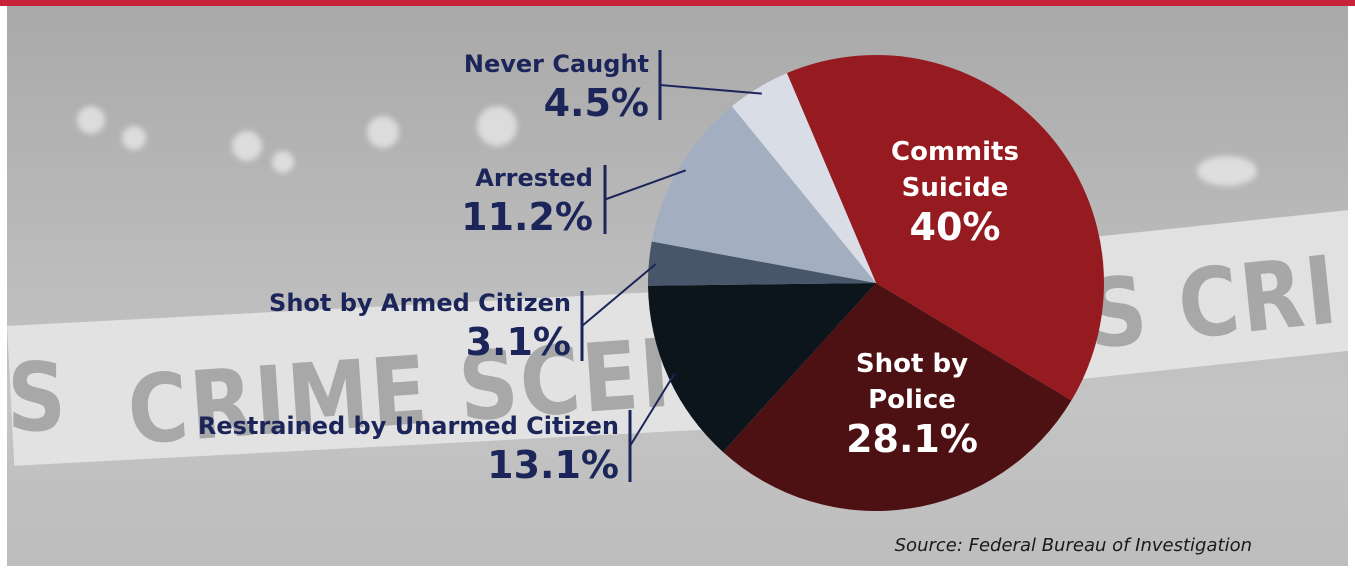 This screenshot has width=1355, height=573. What do you see at coordinates (556, 64) in the screenshot?
I see `slice-label-never-caught: Never Caught` at bounding box center [556, 64].